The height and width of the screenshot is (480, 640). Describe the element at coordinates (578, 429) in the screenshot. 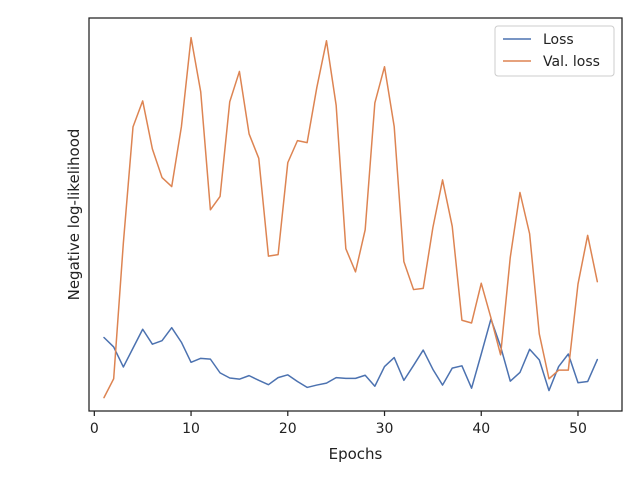

I see `x-tick-label: 50` at that location.